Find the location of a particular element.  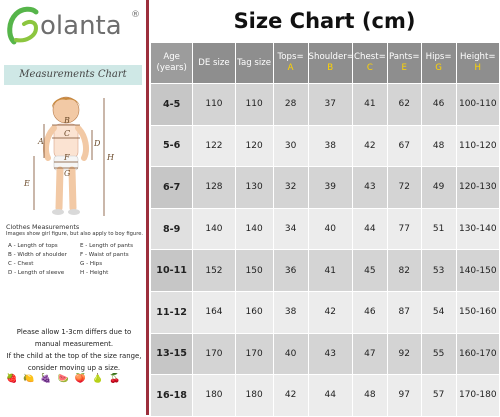

column-header: Tops= A is located at coordinates (290, 63).